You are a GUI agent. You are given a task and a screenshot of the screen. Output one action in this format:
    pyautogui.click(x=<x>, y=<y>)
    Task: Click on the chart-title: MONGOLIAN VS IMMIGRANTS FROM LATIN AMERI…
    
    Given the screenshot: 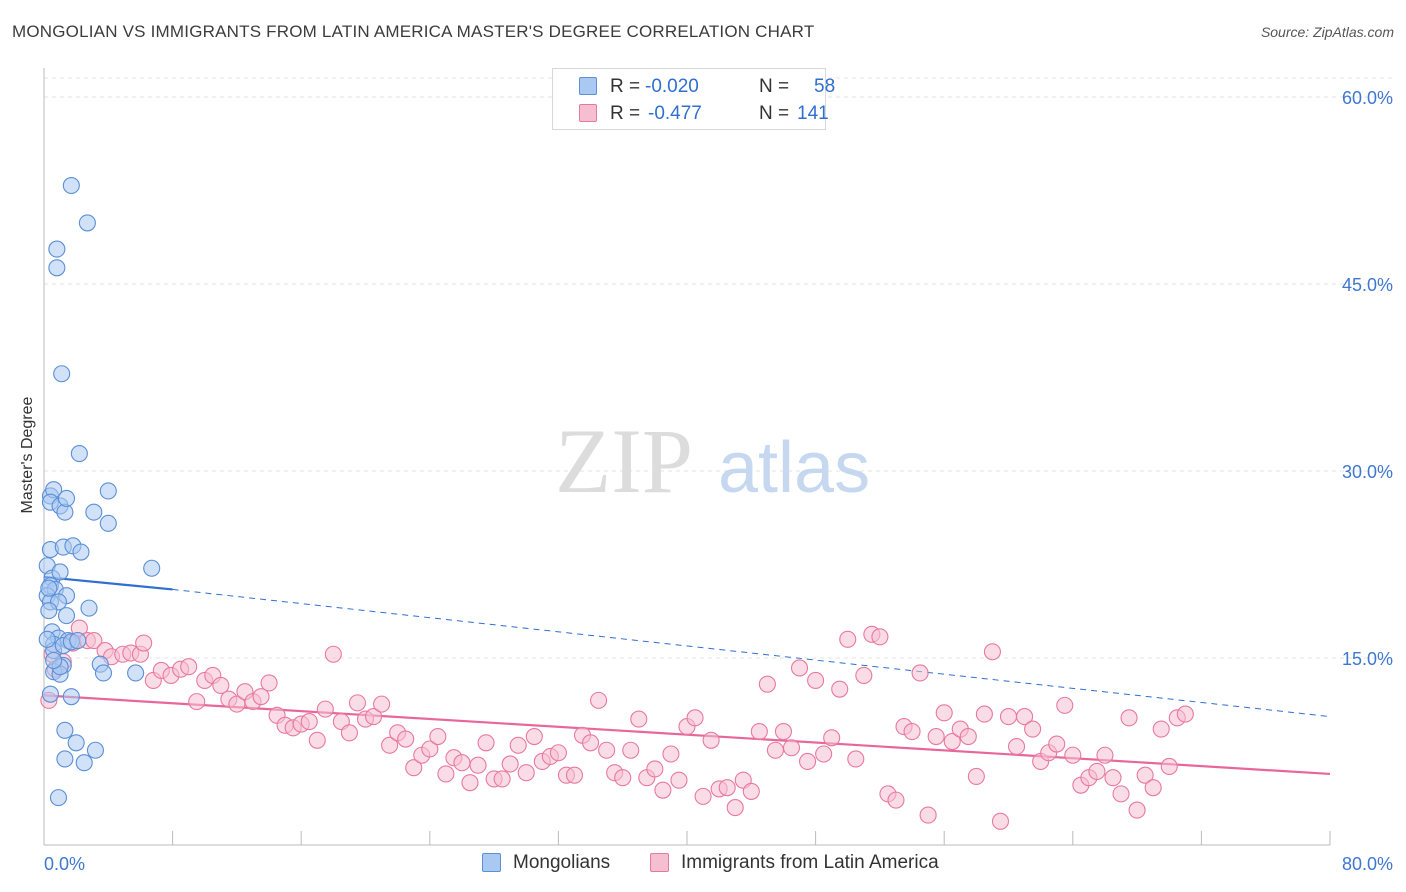 What is the action you would take?
    pyautogui.click(x=413, y=31)
    